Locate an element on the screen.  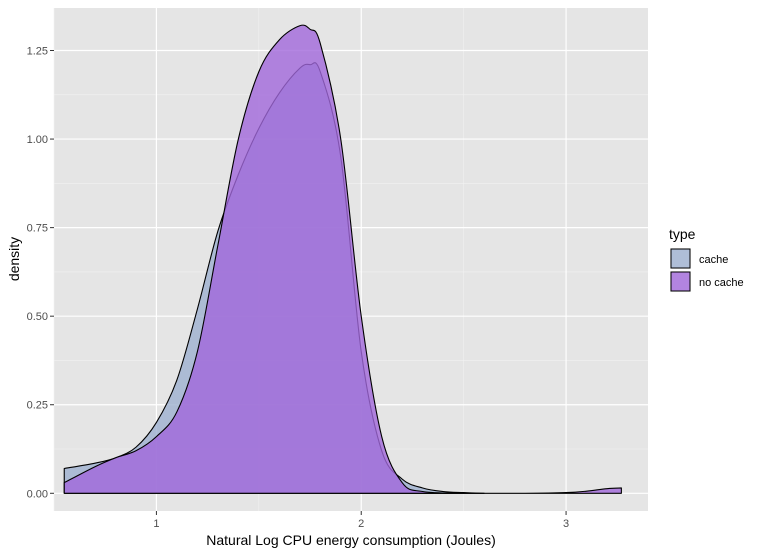
legend: type cache no cache is located at coordinates (706, 259).